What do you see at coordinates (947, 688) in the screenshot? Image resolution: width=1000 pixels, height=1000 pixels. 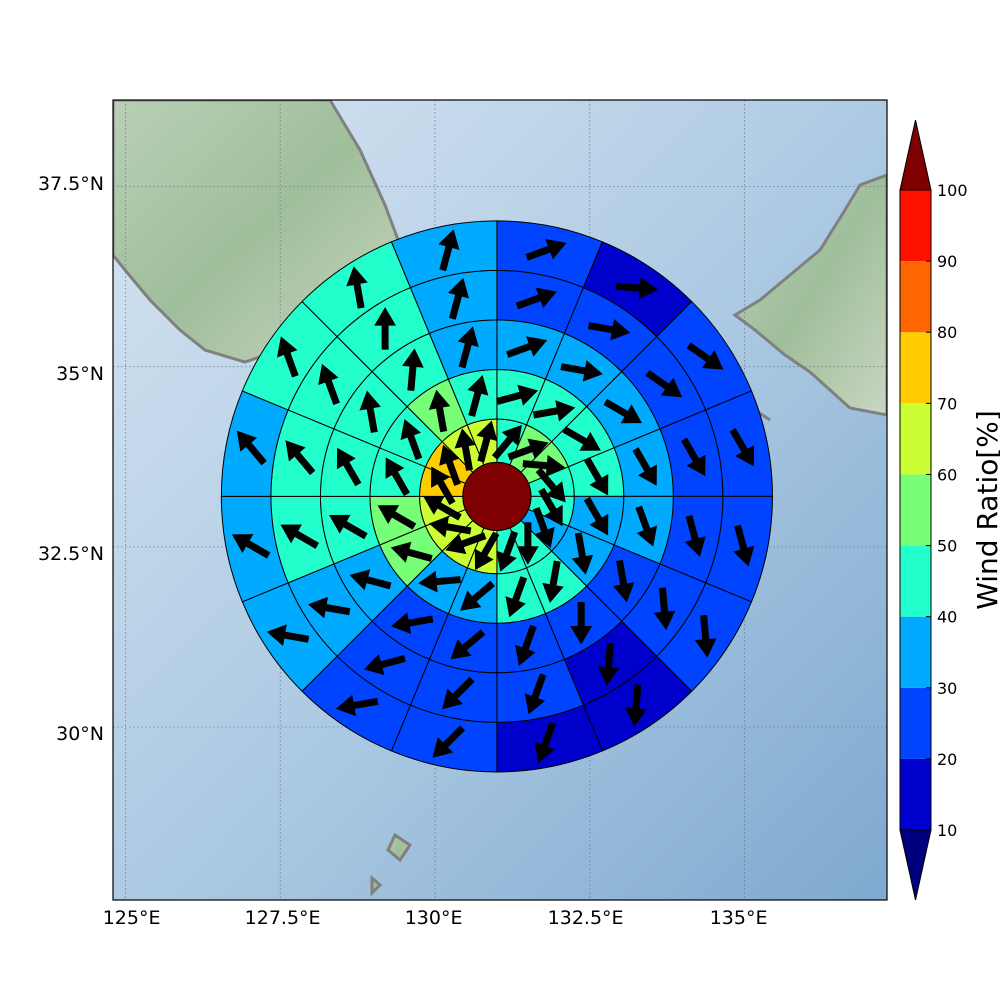 I see `colorbar-tick-label: 30` at bounding box center [947, 688].